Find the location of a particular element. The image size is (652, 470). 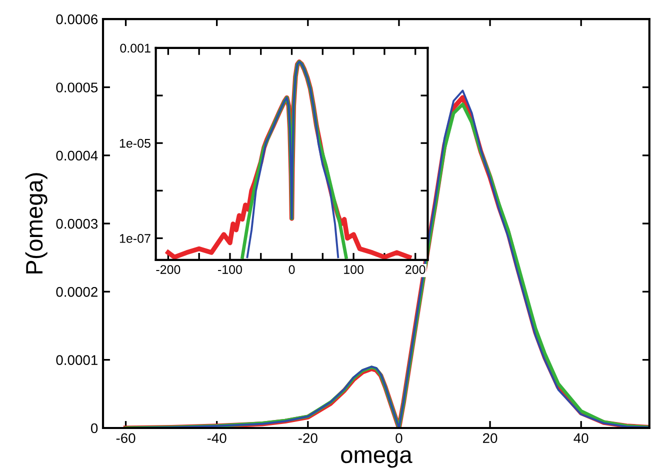

x-axis-title: omega is located at coordinates (376, 459).